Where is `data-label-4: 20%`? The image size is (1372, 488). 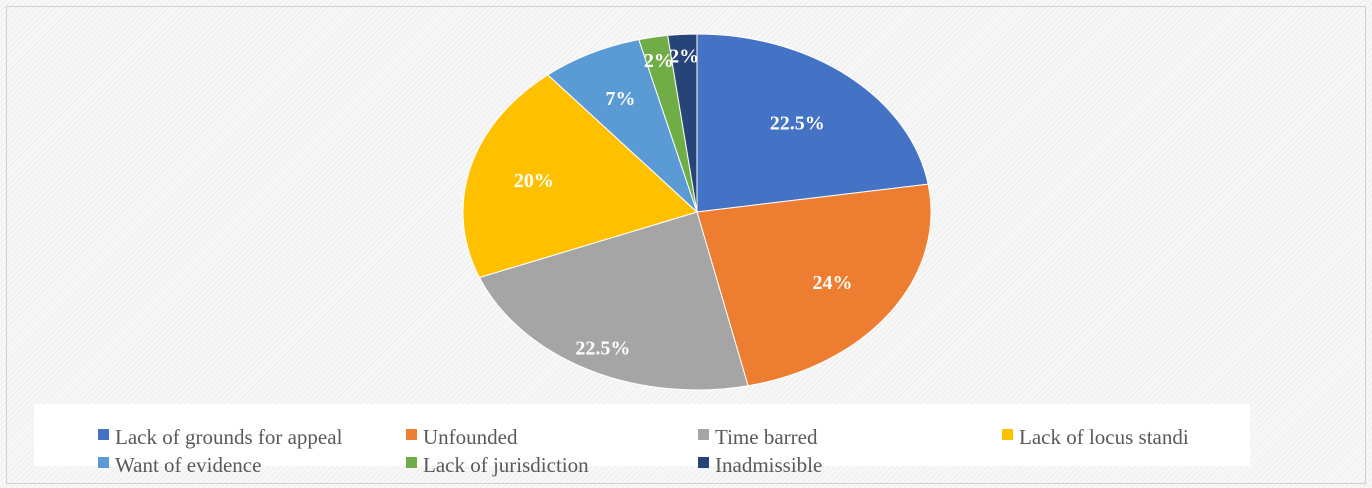
data-label-4: 20% is located at coordinates (534, 181).